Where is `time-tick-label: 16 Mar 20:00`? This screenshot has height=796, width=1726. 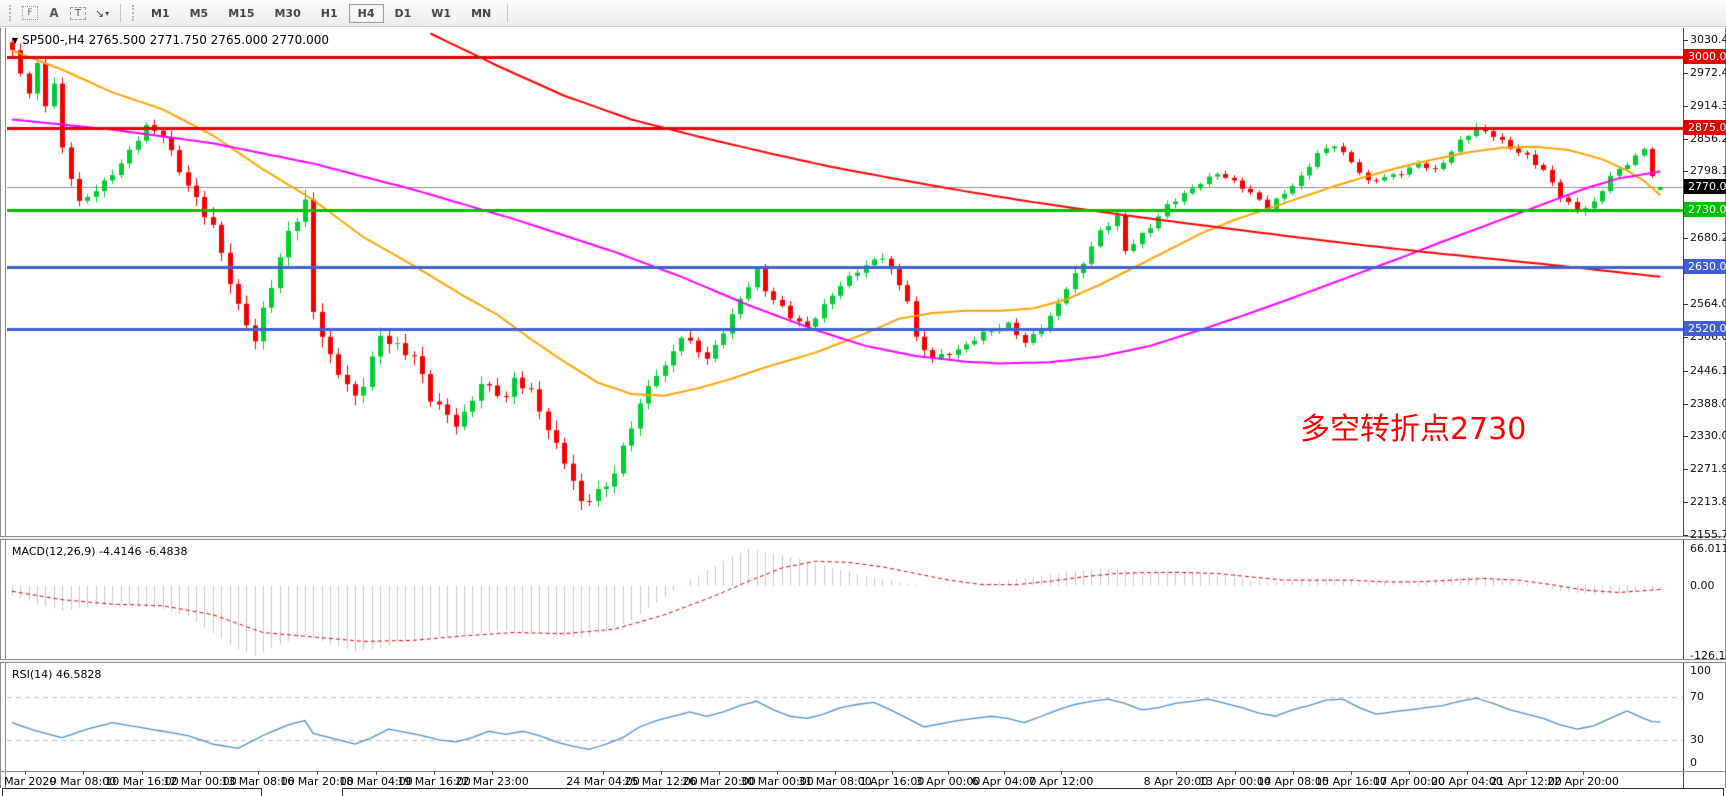 time-tick-label: 16 Mar 20:00 is located at coordinates (317, 781).